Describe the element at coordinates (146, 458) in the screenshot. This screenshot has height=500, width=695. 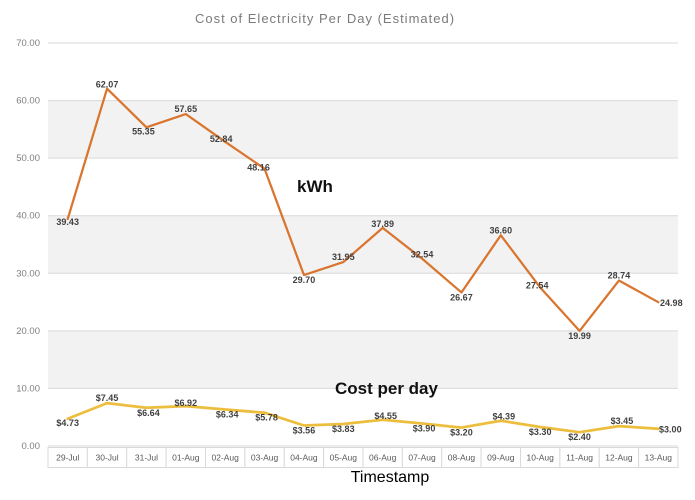
I see `category-label: 31-Jul` at that location.